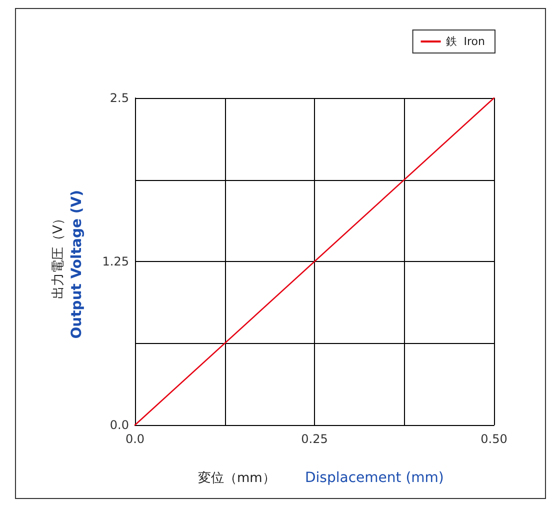  Describe the element at coordinates (374, 478) in the screenshot. I see `text: Displacement (mm)` at that location.